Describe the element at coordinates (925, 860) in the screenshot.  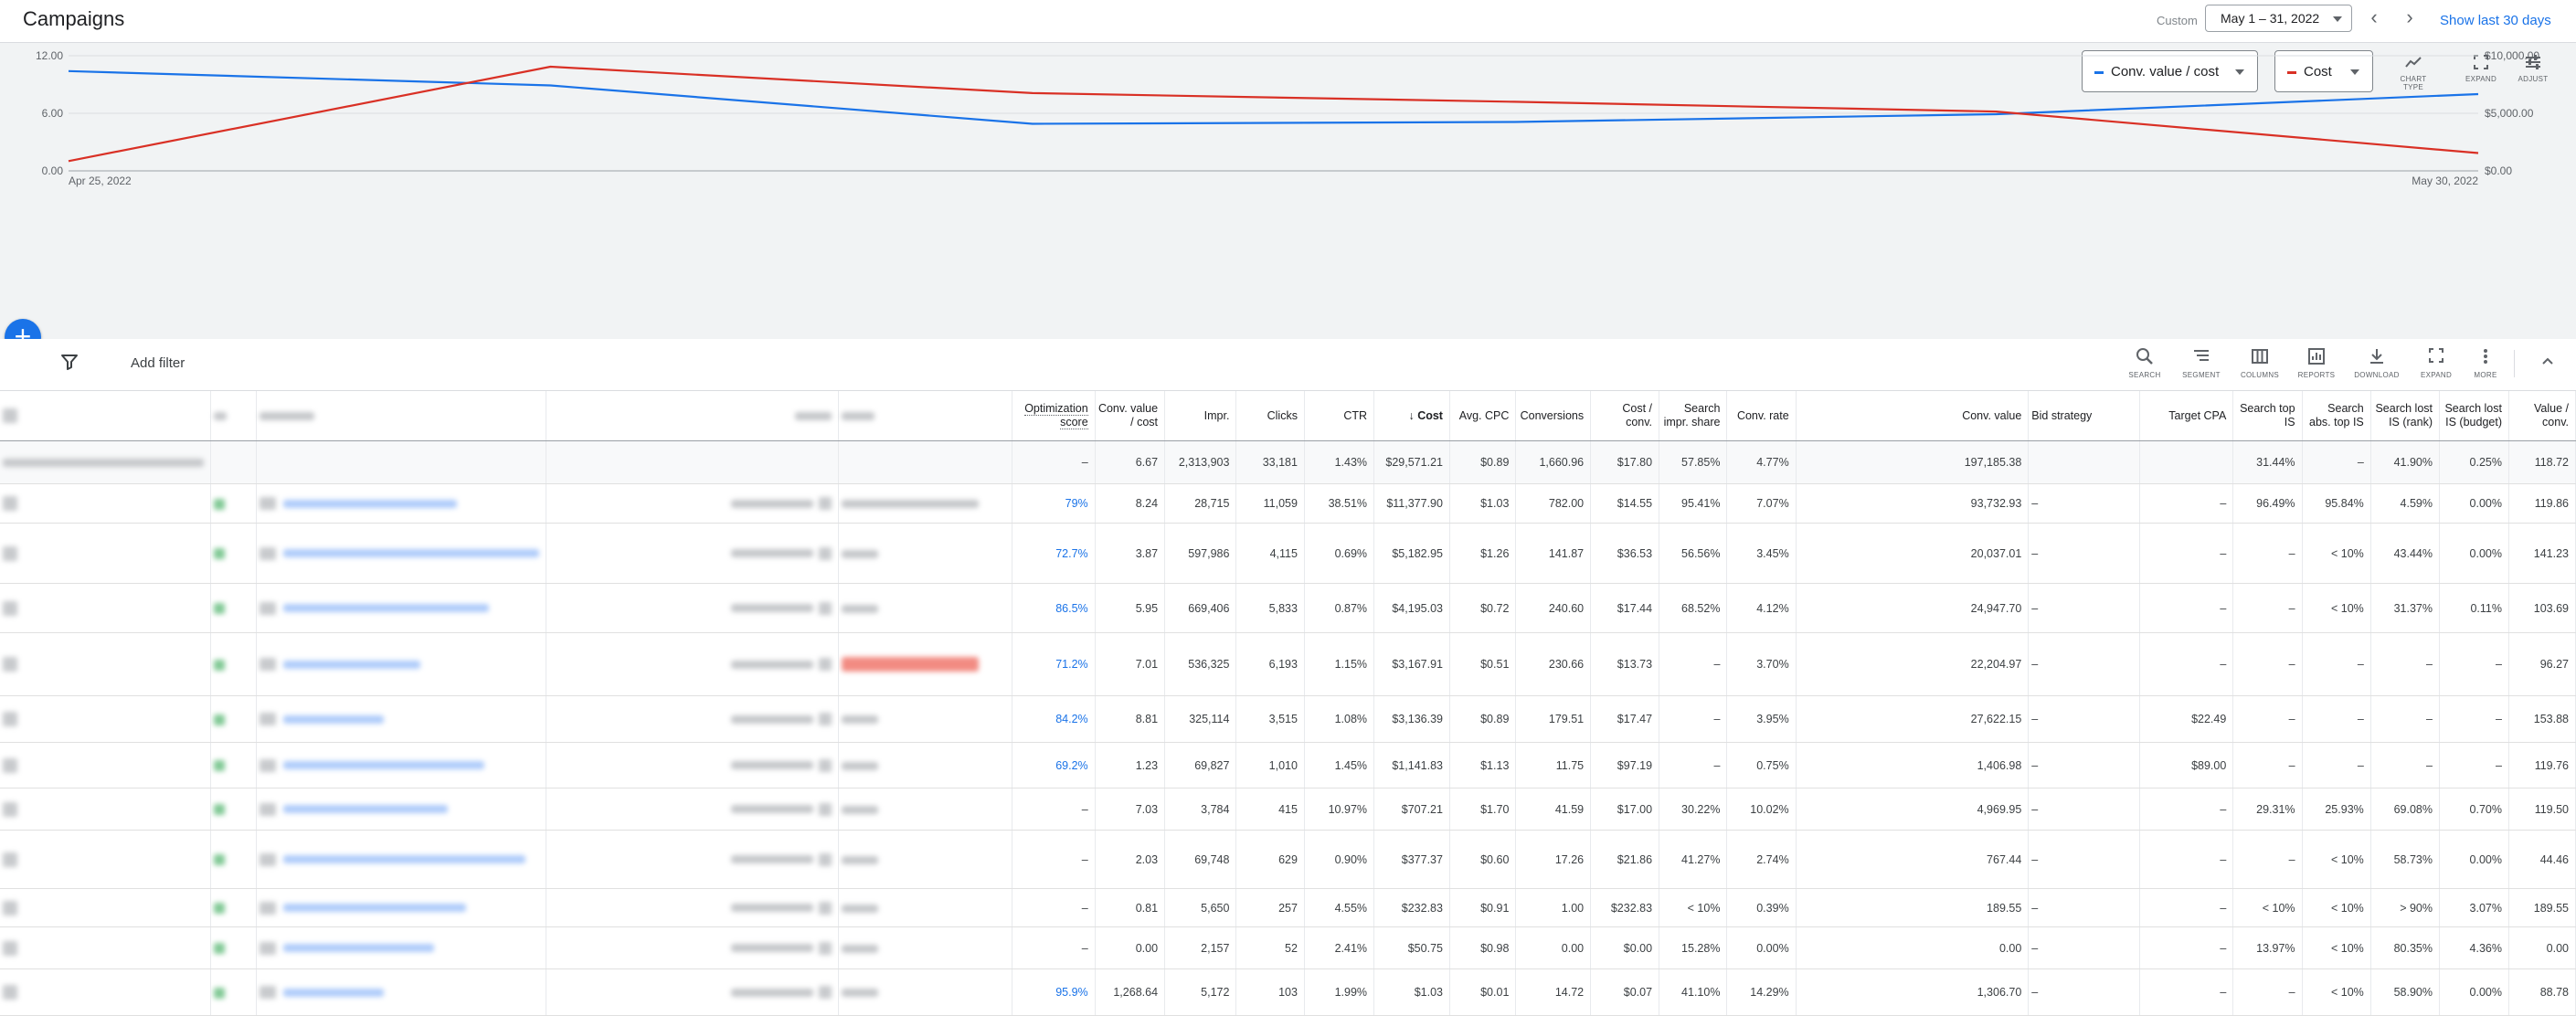
I see `status-text-cell` at that location.